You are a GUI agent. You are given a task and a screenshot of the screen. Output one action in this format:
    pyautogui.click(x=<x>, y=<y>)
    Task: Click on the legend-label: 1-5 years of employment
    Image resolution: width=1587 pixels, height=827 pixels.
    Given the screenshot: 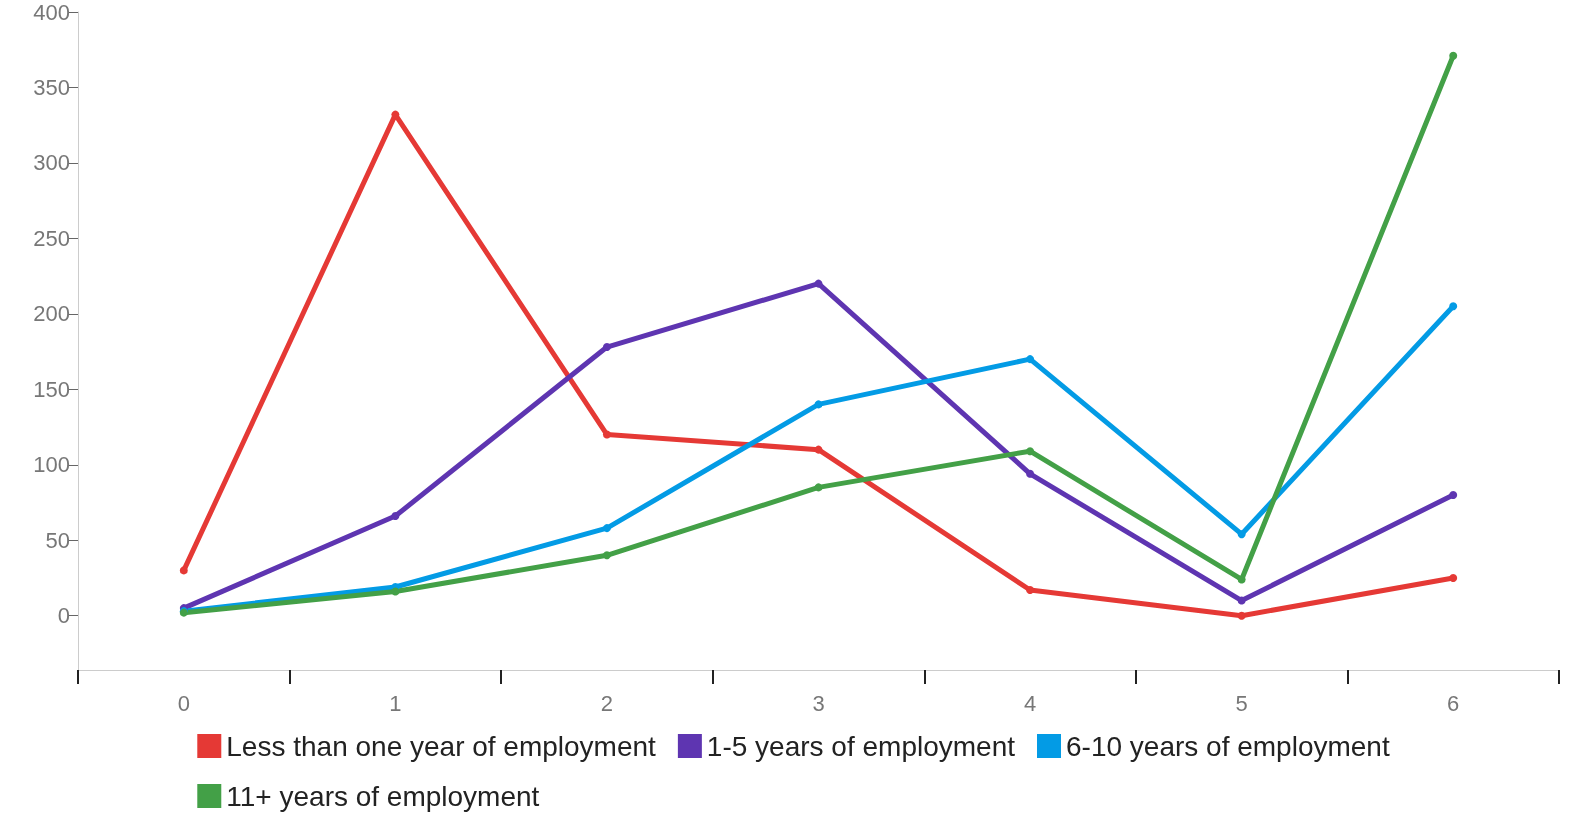 What is the action you would take?
    pyautogui.click(x=861, y=746)
    